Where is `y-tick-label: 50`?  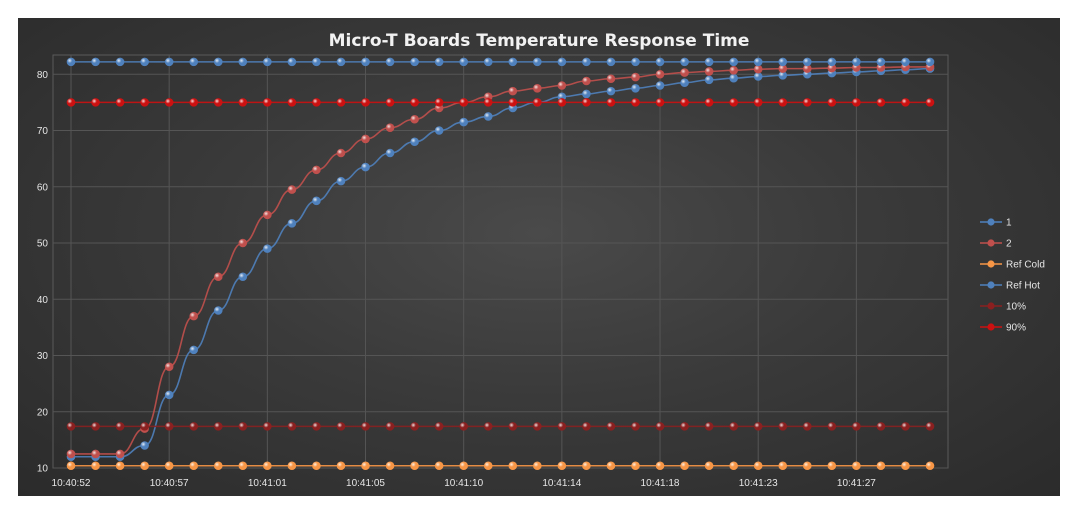
y-tick-label: 50 is located at coordinates (43, 244).